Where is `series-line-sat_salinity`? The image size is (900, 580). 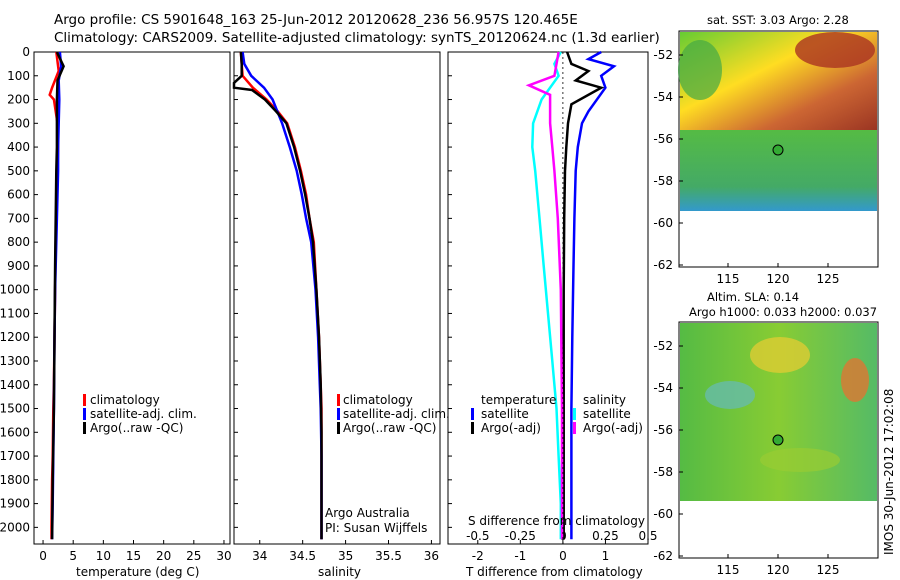 series-line-sat_salinity is located at coordinates (547, 295).